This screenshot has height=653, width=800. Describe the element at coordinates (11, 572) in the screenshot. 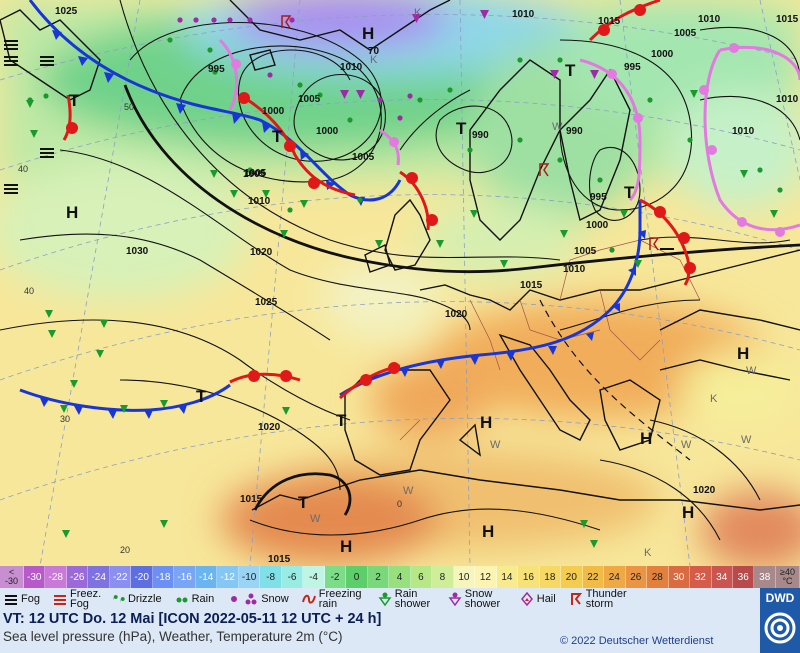

I see `scale-lower-sign: <` at that location.